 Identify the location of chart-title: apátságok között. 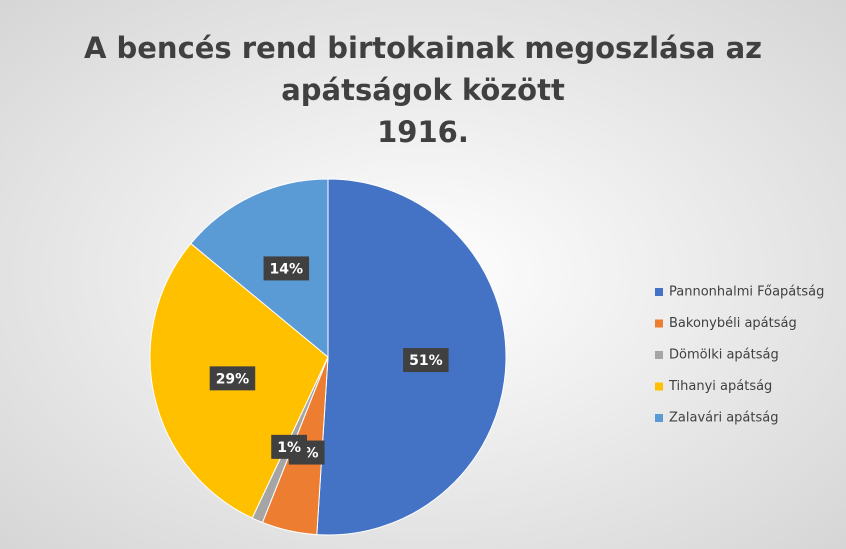
(423, 90).